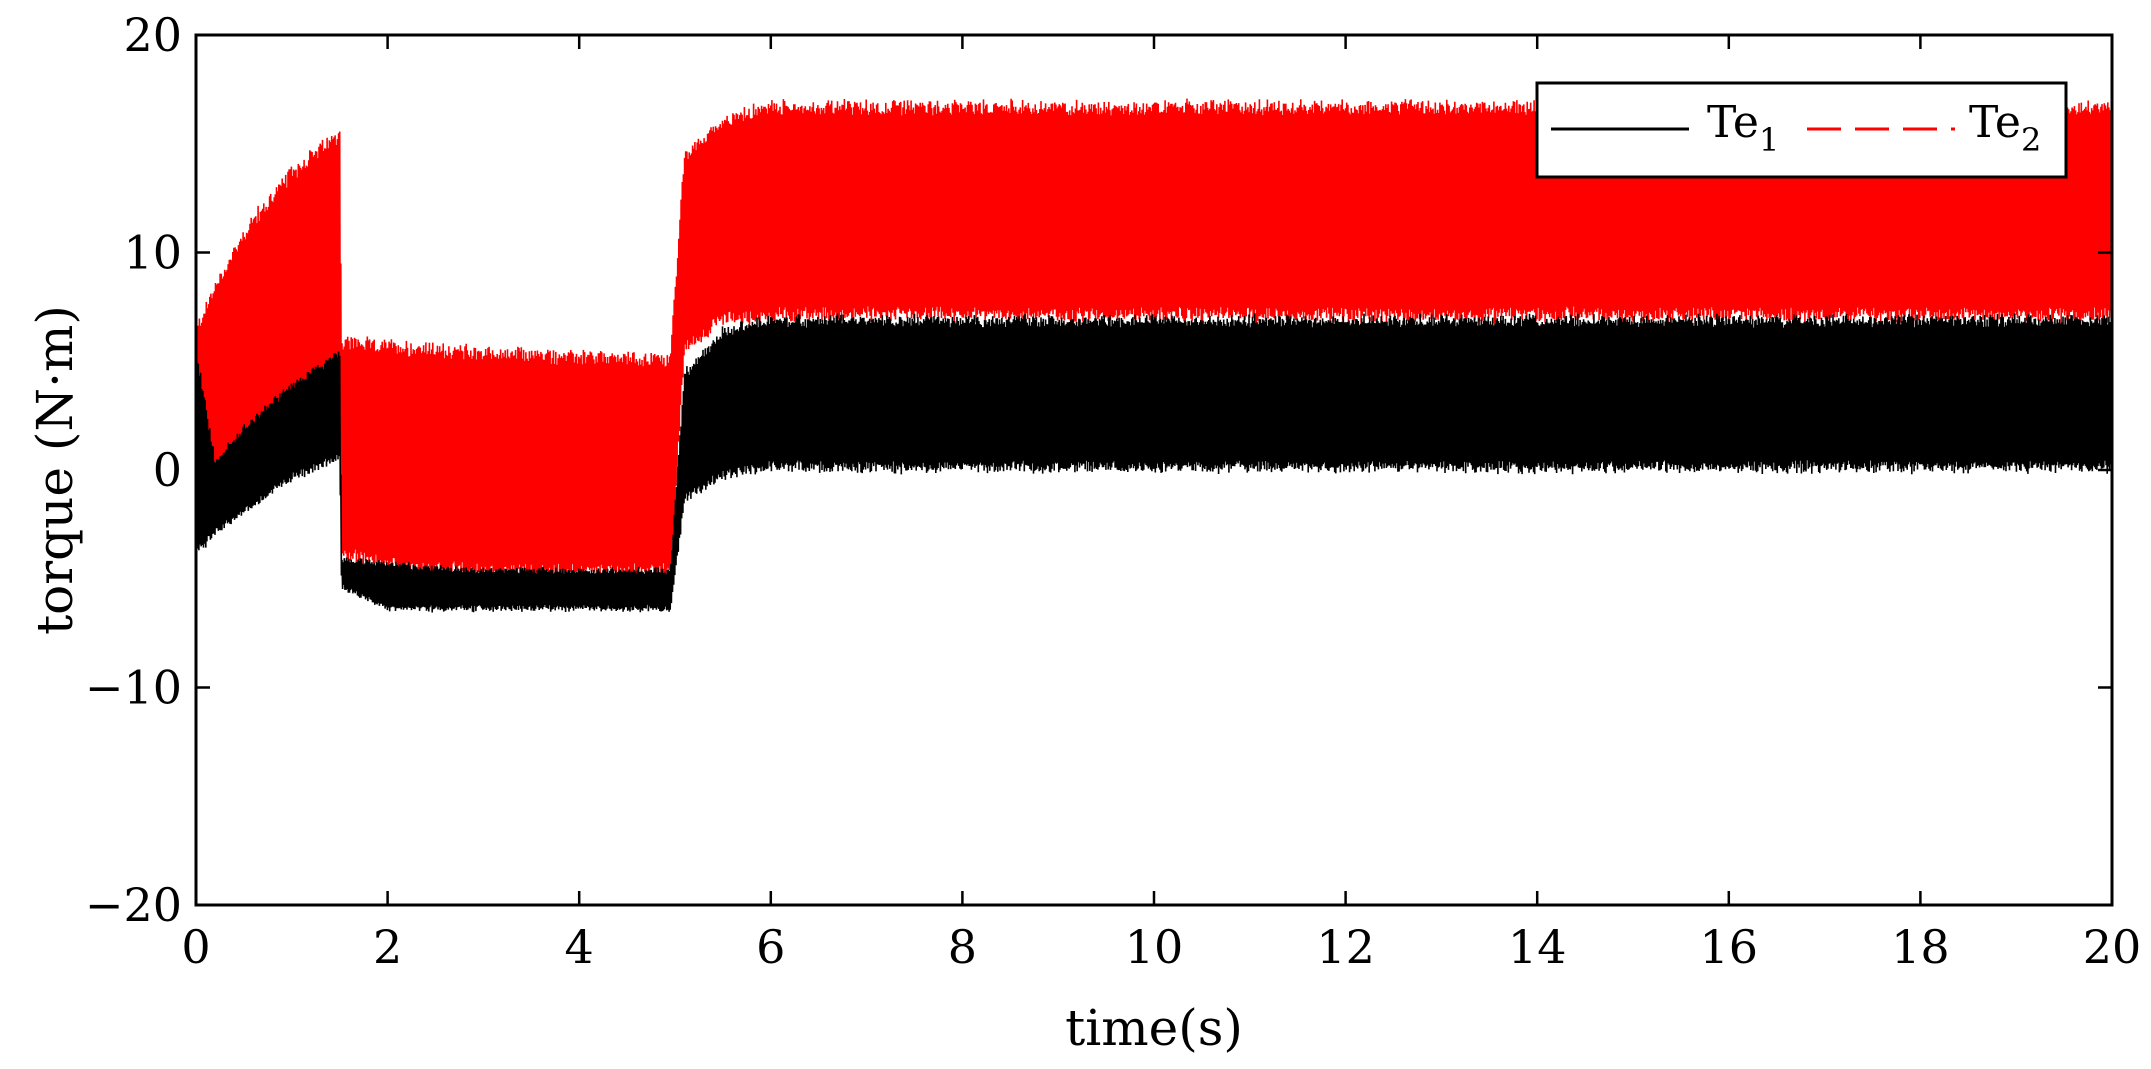  I want to click on x-tick-label: 0, so click(195, 947).